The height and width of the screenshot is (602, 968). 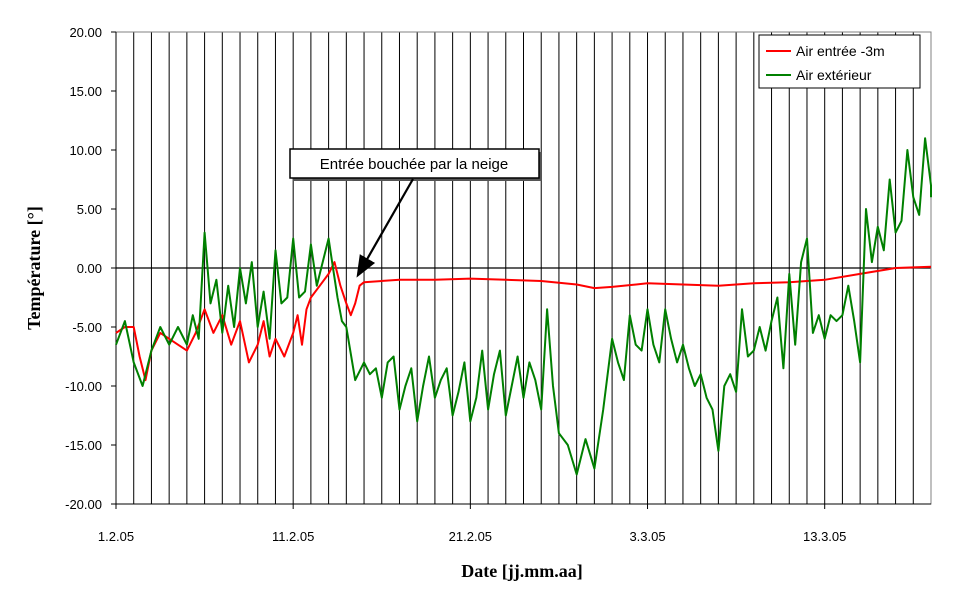 I want to click on annotation-box, so click(x=414, y=163).